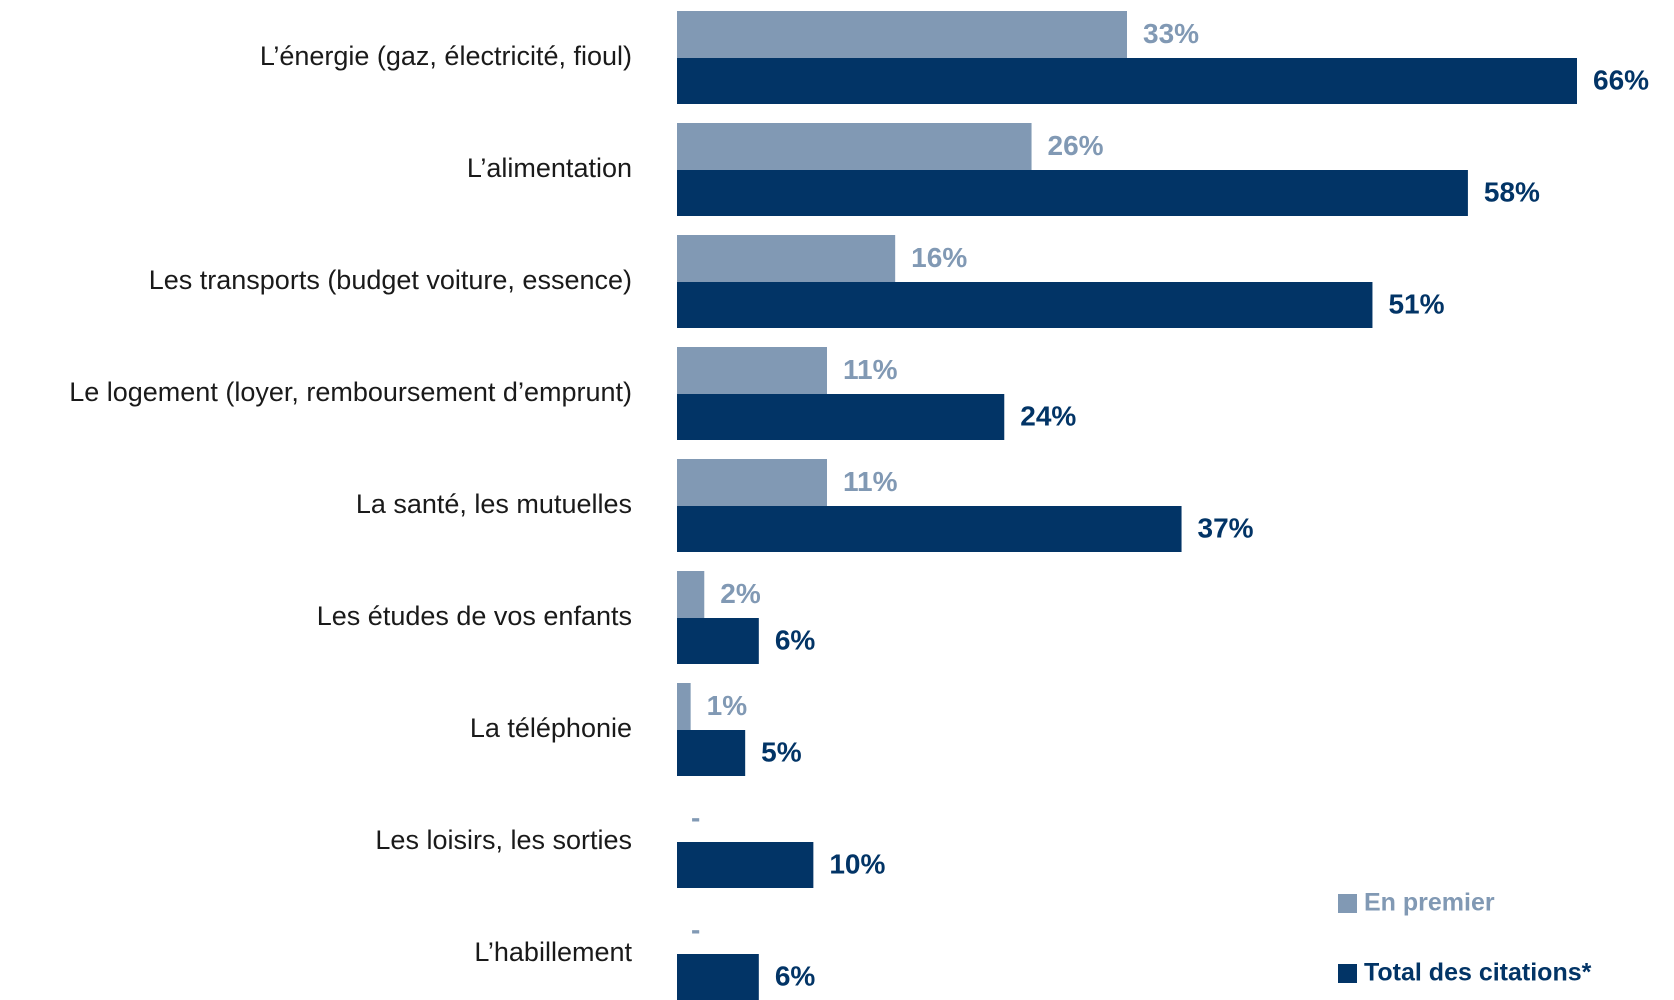  What do you see at coordinates (446, 56) in the screenshot?
I see `category-label: L’énergie (gaz, électricité, fioul)` at bounding box center [446, 56].